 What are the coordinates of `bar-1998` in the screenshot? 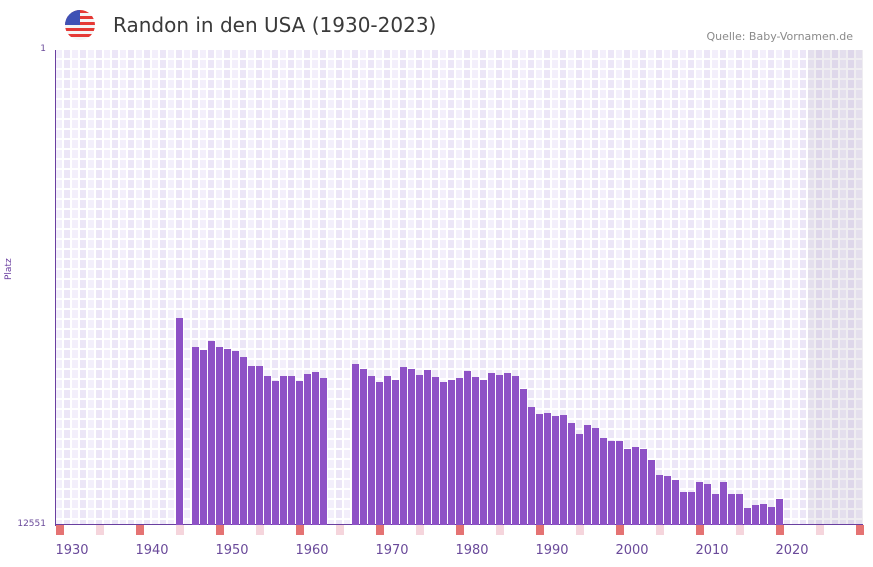 It's located at (603, 481).